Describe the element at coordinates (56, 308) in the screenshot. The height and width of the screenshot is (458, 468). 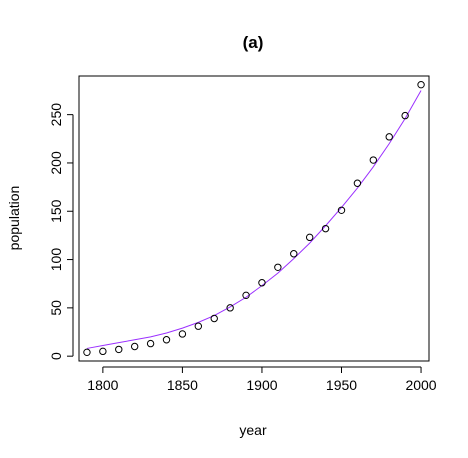
I see `y-tick-label: 50` at that location.